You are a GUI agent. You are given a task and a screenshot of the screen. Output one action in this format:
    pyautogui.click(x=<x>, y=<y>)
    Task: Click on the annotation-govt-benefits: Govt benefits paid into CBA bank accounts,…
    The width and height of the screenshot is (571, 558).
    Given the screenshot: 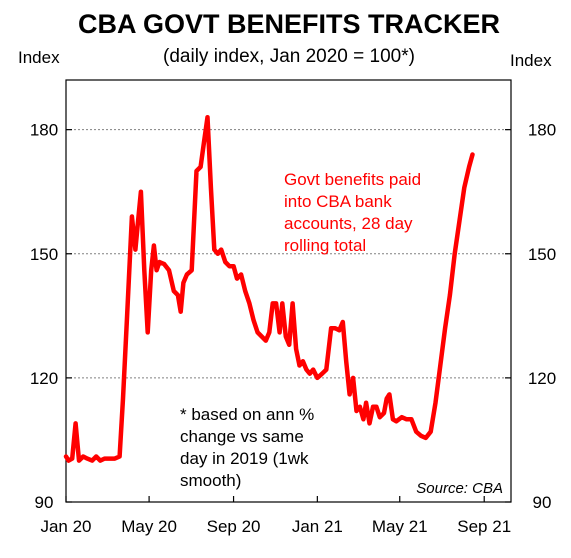 What is the action you would take?
    pyautogui.click(x=352, y=212)
    